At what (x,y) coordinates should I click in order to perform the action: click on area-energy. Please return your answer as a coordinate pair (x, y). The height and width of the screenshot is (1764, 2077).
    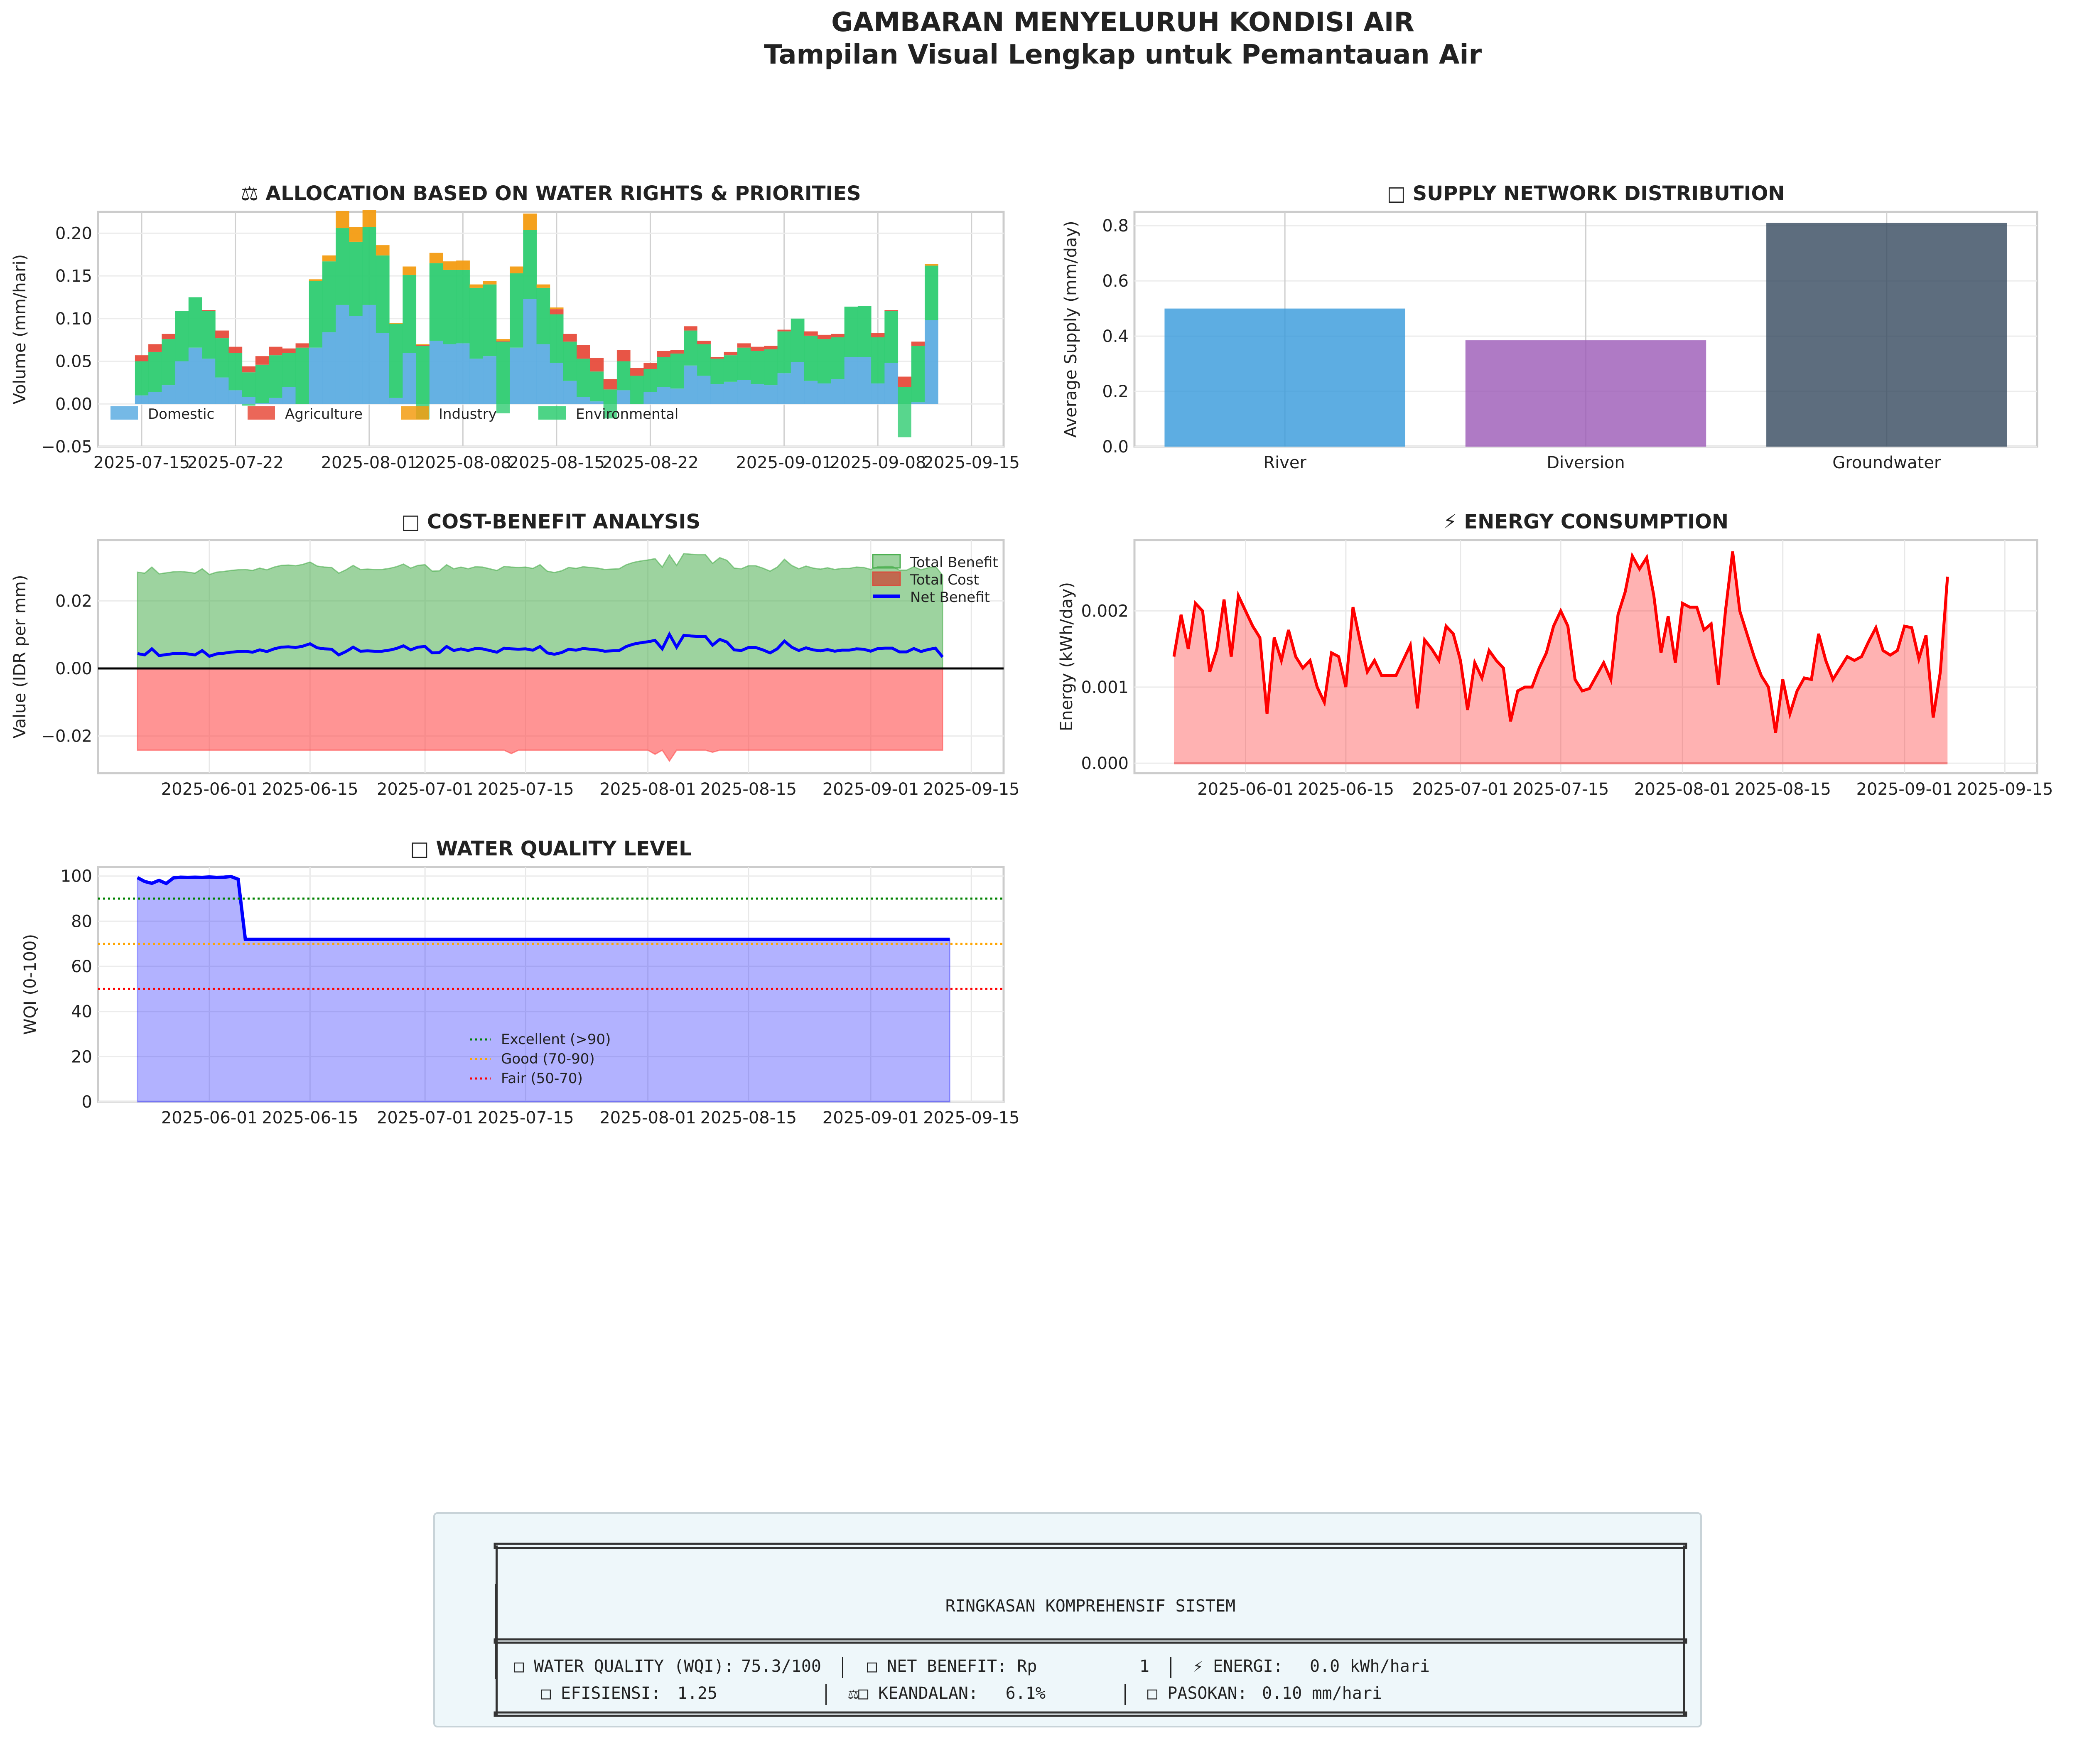
    Looking at the image, I should click on (1561, 657).